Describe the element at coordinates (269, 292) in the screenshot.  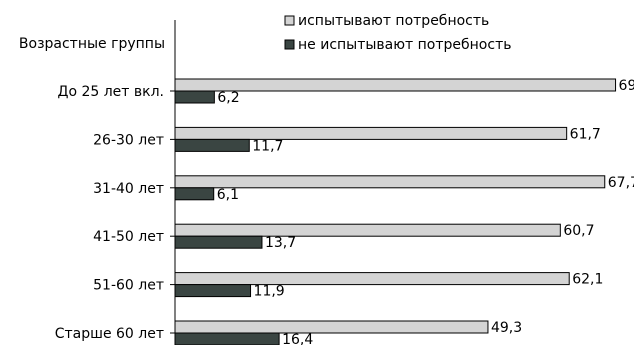
I see `data-label: 11,9` at that location.